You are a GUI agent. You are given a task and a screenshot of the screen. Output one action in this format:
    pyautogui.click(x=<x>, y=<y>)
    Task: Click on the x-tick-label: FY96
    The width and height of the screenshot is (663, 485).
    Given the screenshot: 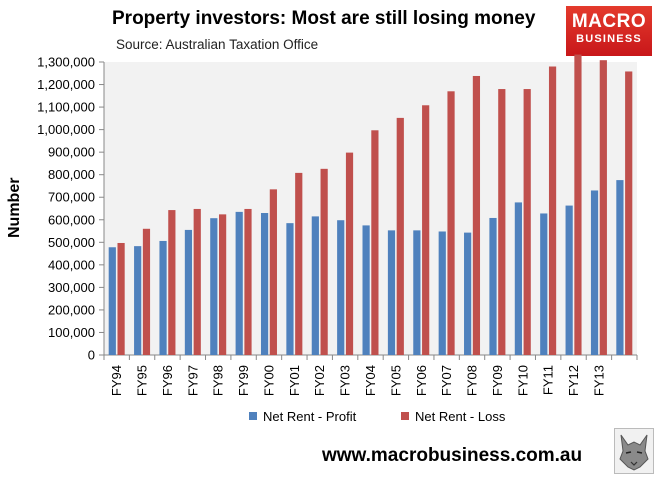 What is the action you would take?
    pyautogui.click(x=167, y=380)
    